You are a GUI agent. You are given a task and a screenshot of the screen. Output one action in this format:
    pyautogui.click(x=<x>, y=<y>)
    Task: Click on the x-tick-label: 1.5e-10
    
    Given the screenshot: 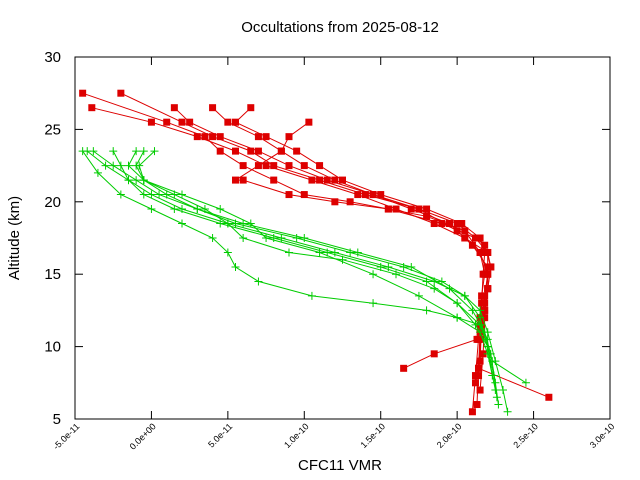 What is the action you would take?
    pyautogui.click(x=372, y=435)
    